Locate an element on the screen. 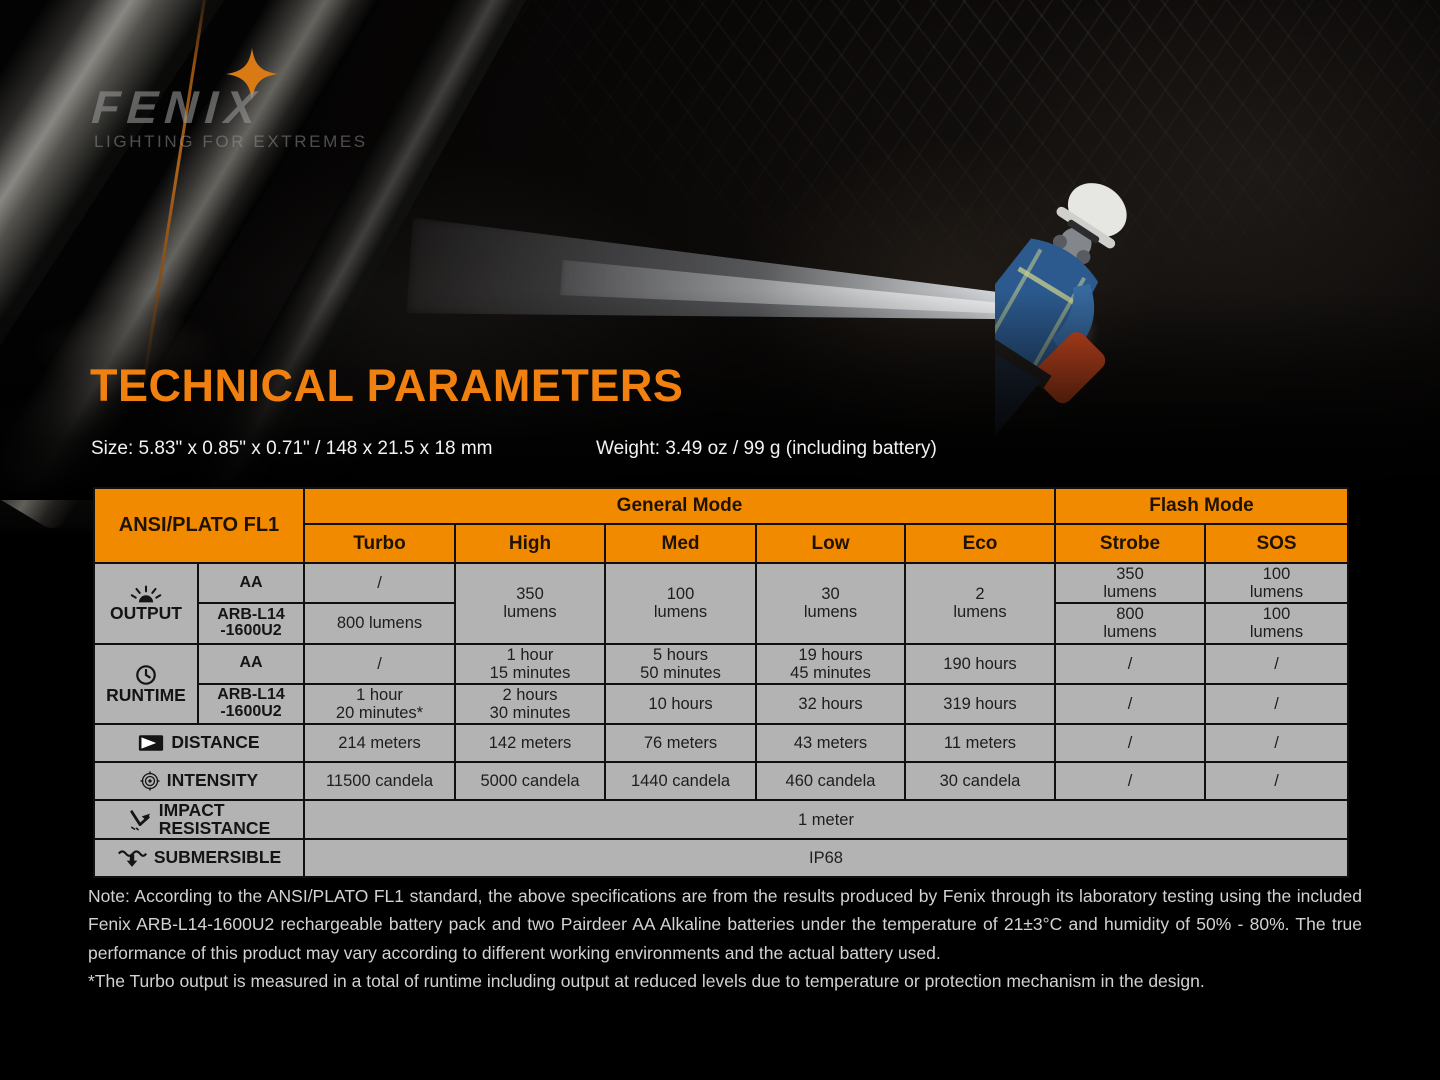 Image resolution: width=1440 pixels, height=1080 pixels. cell-intensity-strobe: / is located at coordinates (1130, 781).